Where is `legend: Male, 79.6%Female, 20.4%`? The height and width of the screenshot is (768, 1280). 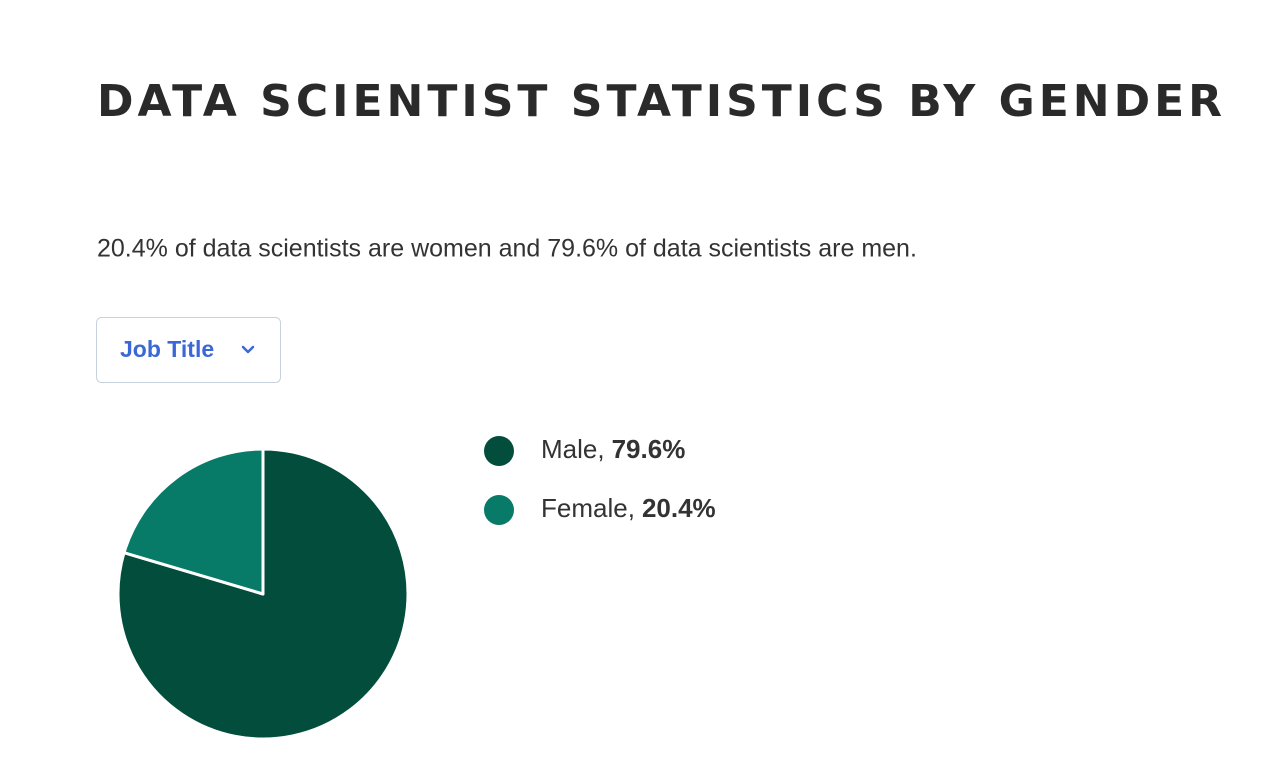 legend: Male, 79.6%Female, 20.4% is located at coordinates (600, 479).